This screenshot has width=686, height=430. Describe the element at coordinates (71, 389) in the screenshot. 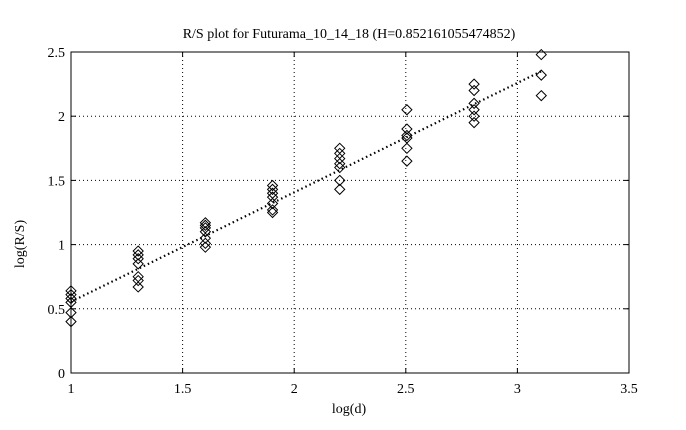

I see `x-tick-label: 1` at that location.